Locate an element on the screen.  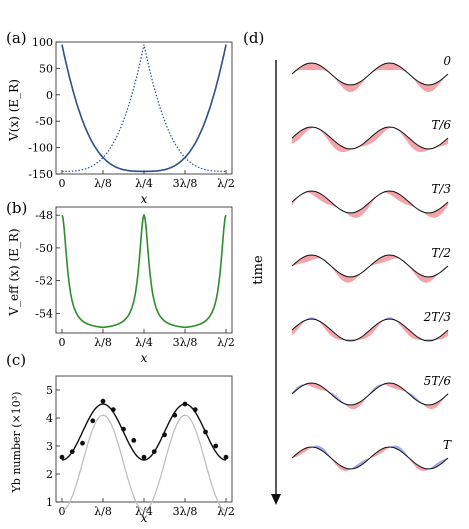
frame-3: T/2 is located at coordinates (371, 264).